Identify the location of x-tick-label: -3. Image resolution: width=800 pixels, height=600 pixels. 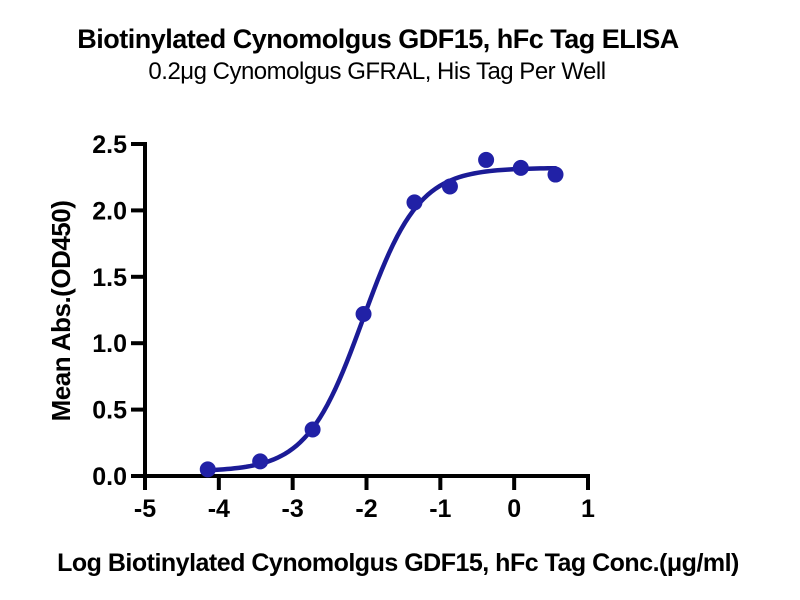
(293, 509).